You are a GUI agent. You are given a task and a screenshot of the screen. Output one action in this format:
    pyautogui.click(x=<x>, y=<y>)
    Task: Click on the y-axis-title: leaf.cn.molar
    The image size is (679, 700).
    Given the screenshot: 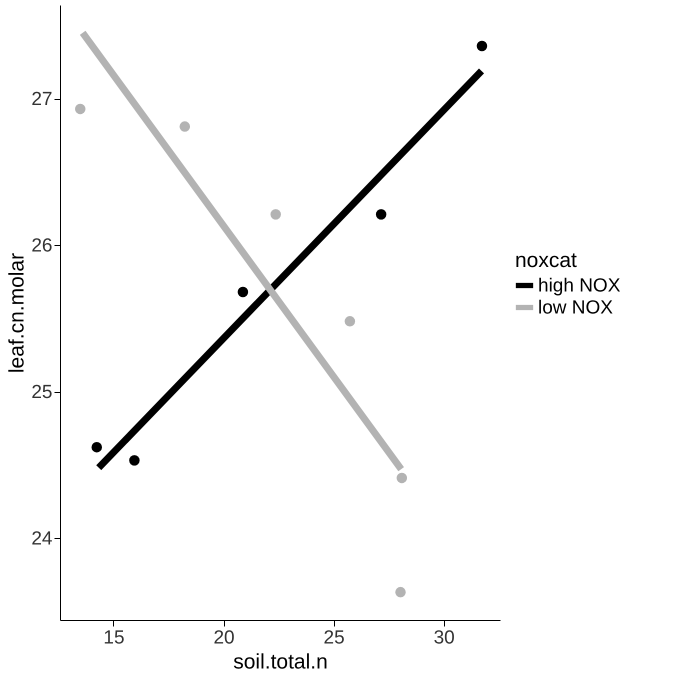 What is the action you would take?
    pyautogui.click(x=16, y=313)
    